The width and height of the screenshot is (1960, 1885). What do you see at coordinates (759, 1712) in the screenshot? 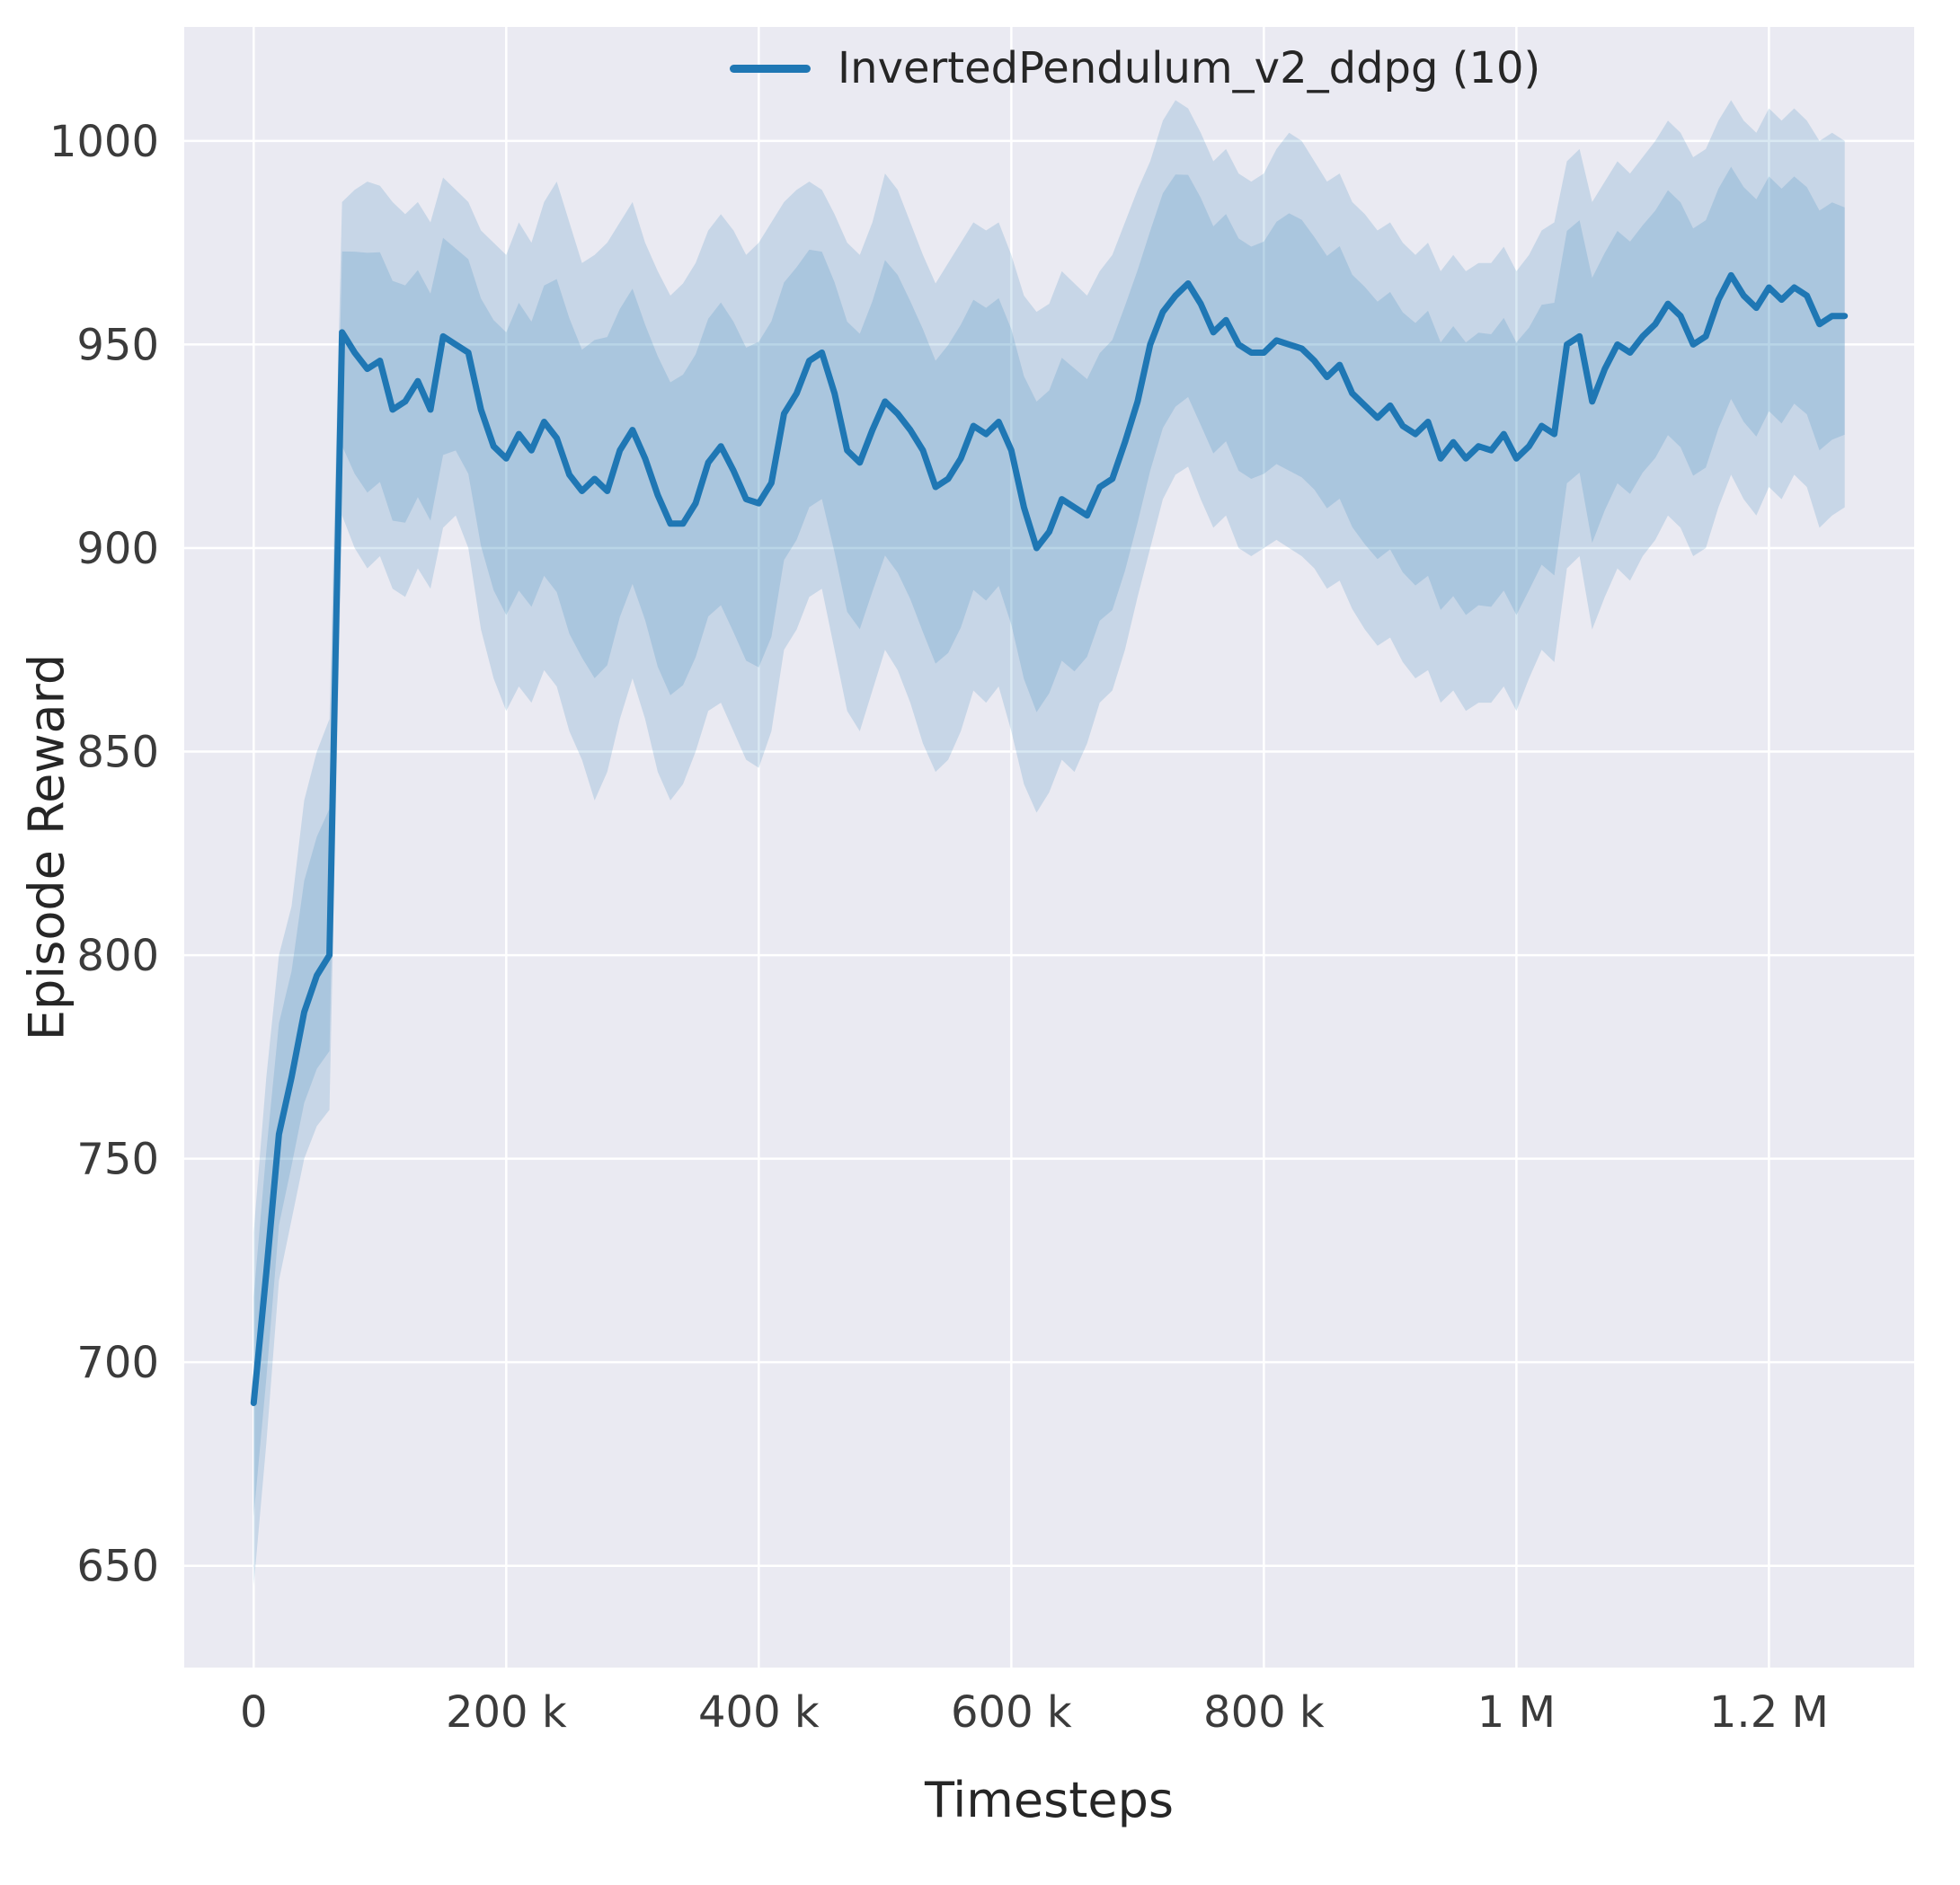
I see `x-tick-label: 400 k` at bounding box center [759, 1712].